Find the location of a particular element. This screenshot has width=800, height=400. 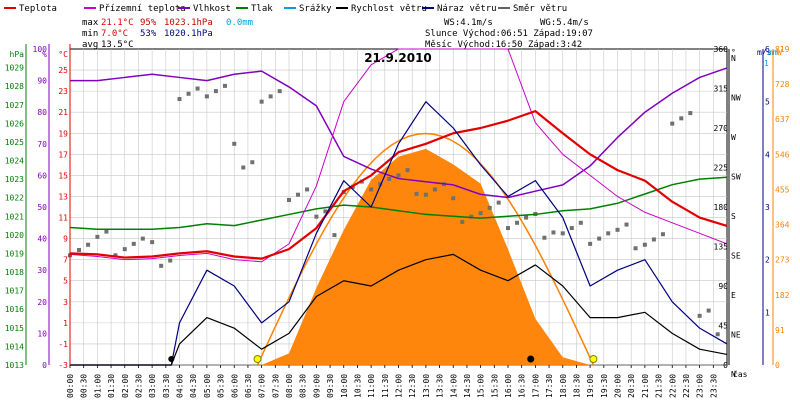

left-axis-tick-label: 21 is located at coordinates (63, 112).